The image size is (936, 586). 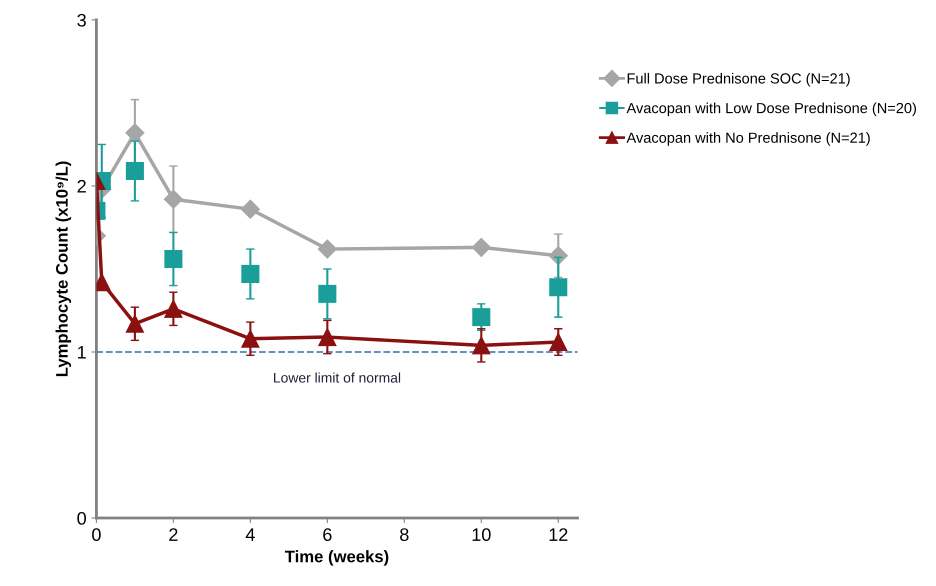 I want to click on x-tick-label: 4, so click(x=250, y=534).